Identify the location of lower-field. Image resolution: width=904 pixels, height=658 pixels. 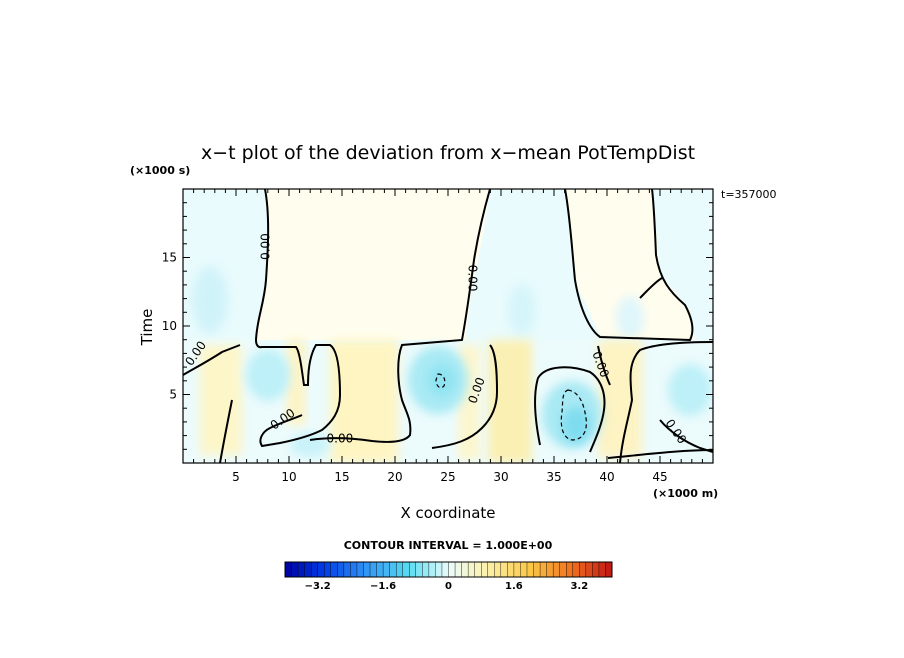
(448, 401).